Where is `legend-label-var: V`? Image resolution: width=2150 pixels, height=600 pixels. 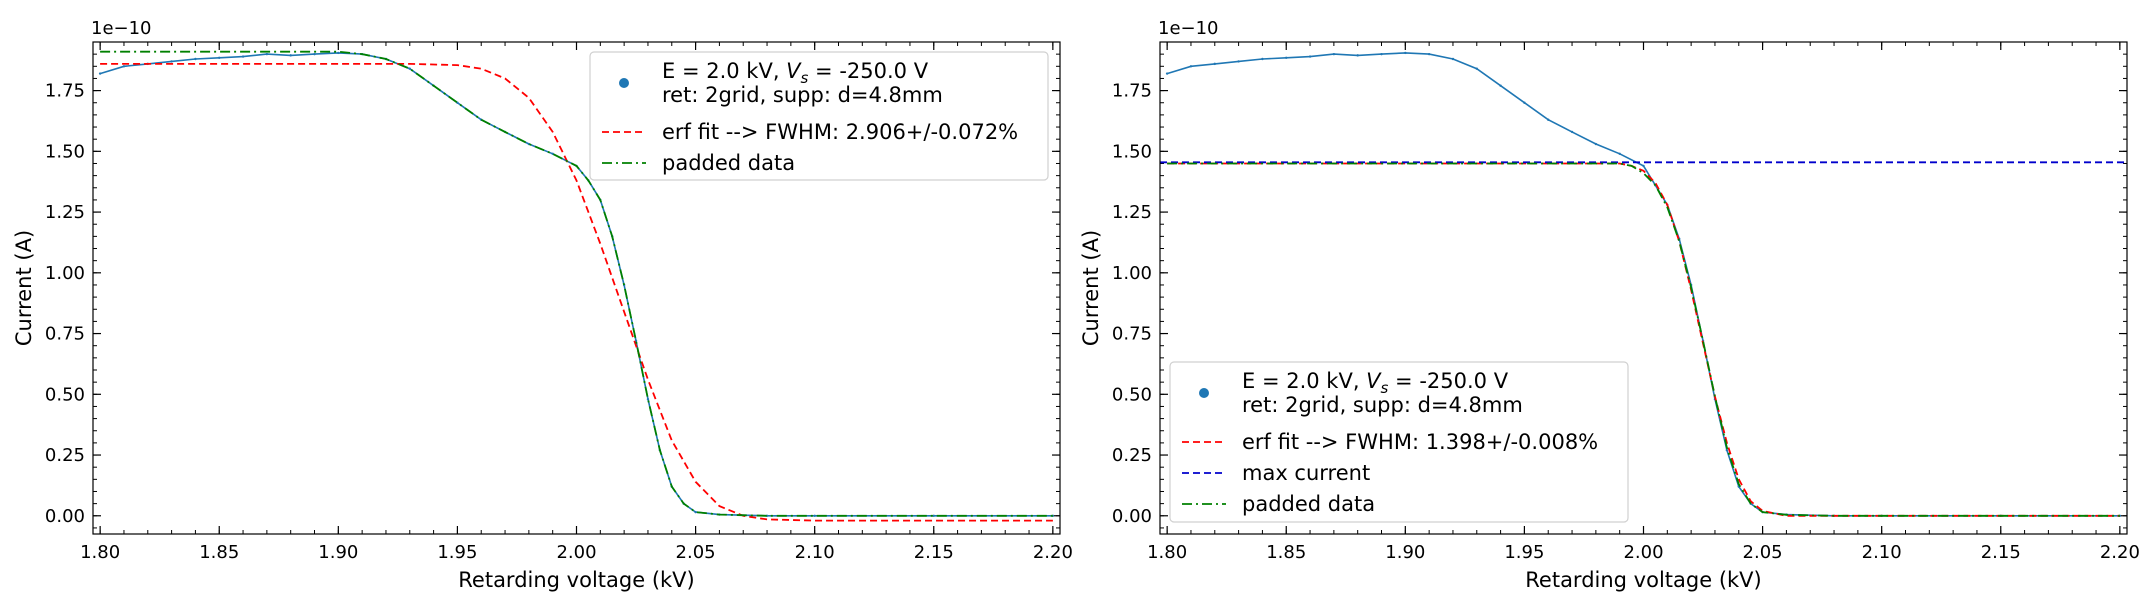
legend-label-var: V is located at coordinates (794, 71).